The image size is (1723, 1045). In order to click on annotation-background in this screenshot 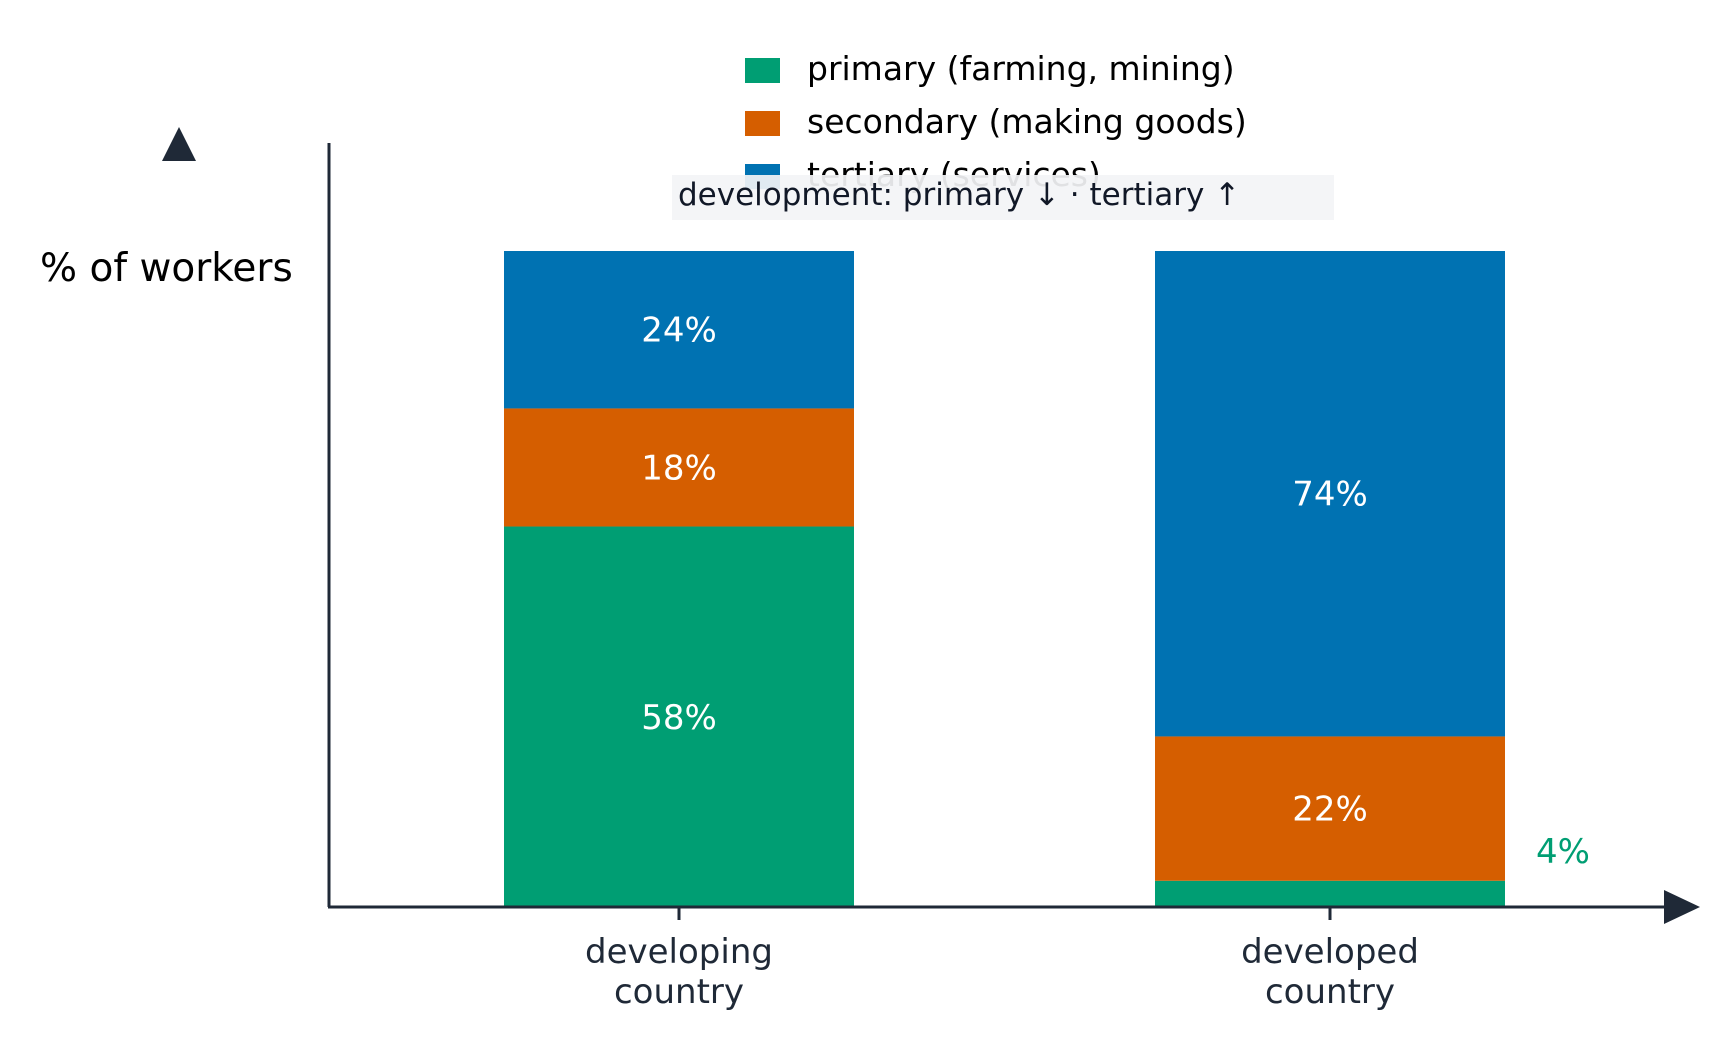, I will do `click(1003, 197)`.